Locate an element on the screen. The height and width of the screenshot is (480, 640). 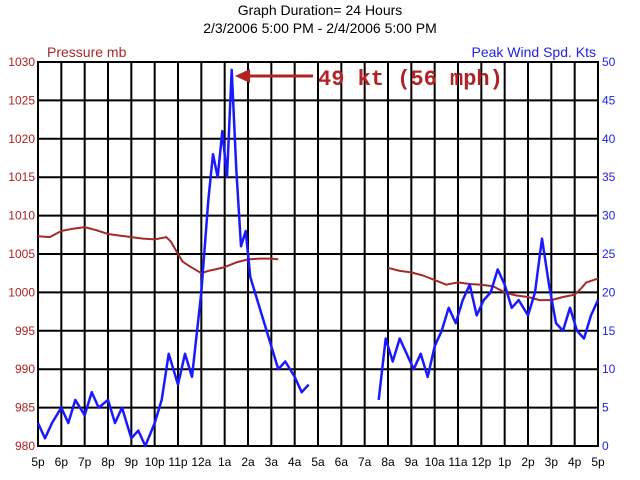
x-tick-label: 4a is located at coordinates (295, 462).